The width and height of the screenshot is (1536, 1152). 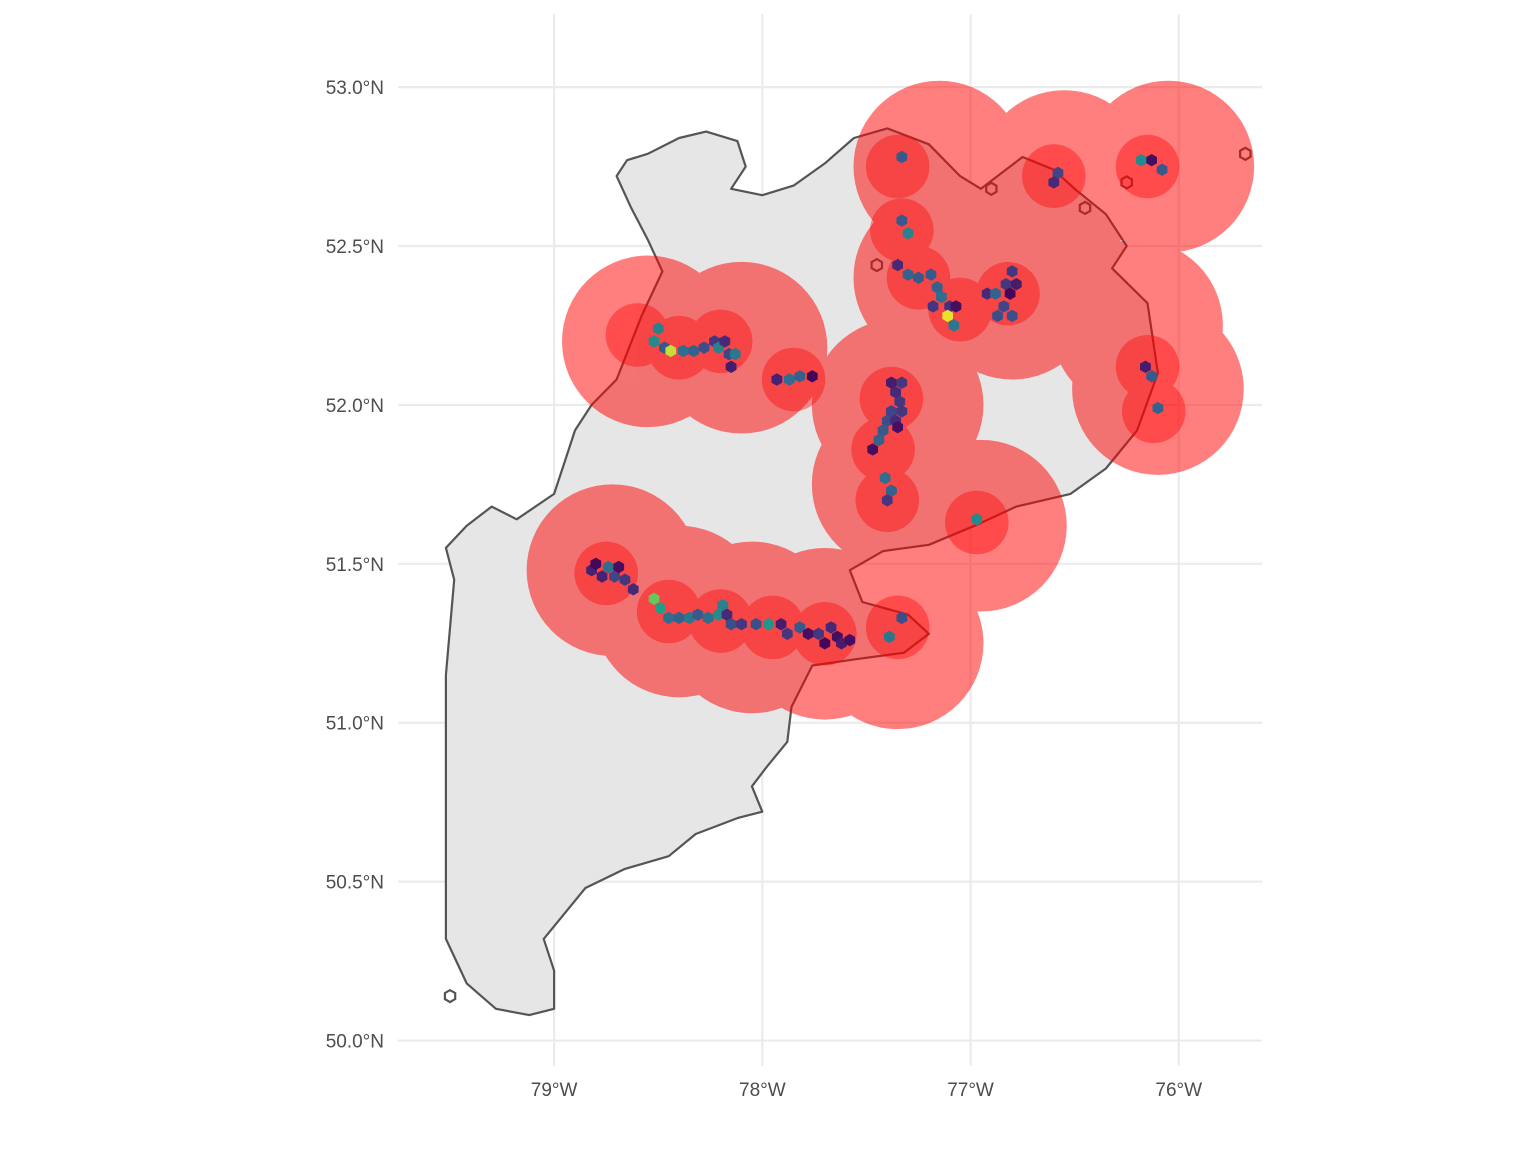 What do you see at coordinates (762, 1090) in the screenshot?
I see `x-tick-label: 78°W` at bounding box center [762, 1090].